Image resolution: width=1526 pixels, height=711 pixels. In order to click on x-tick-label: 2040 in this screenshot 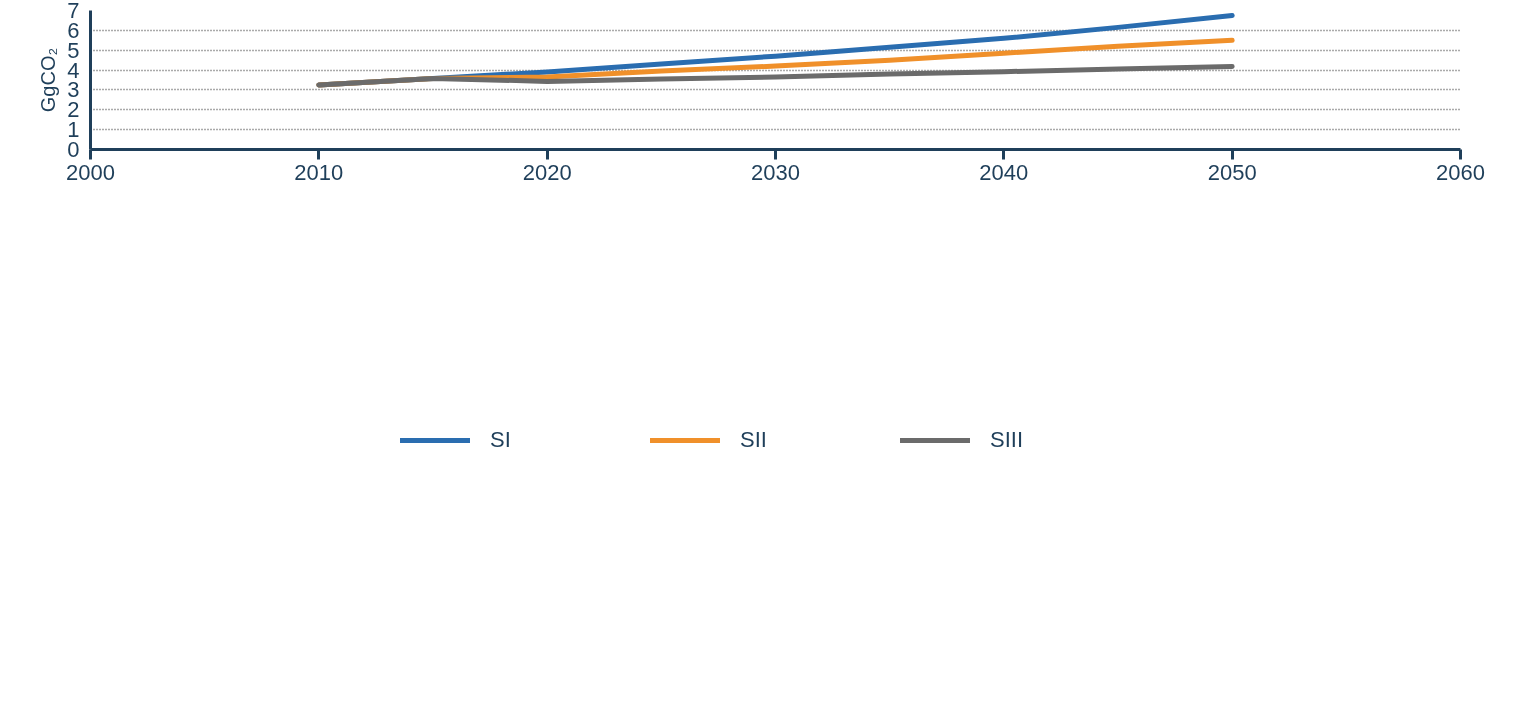, I will do `click(1004, 172)`.